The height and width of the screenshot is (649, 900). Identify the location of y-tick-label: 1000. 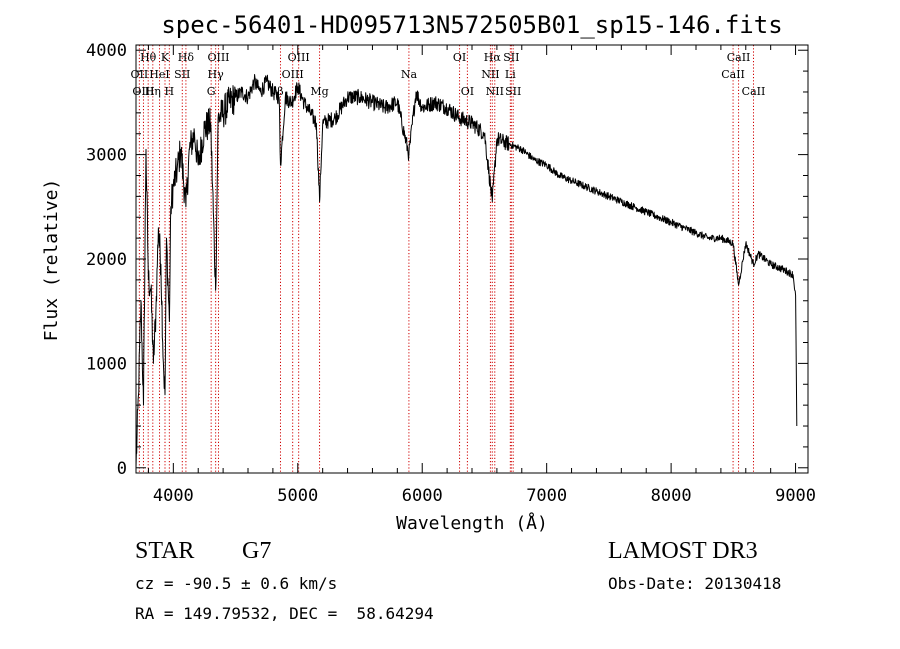
(106, 364).